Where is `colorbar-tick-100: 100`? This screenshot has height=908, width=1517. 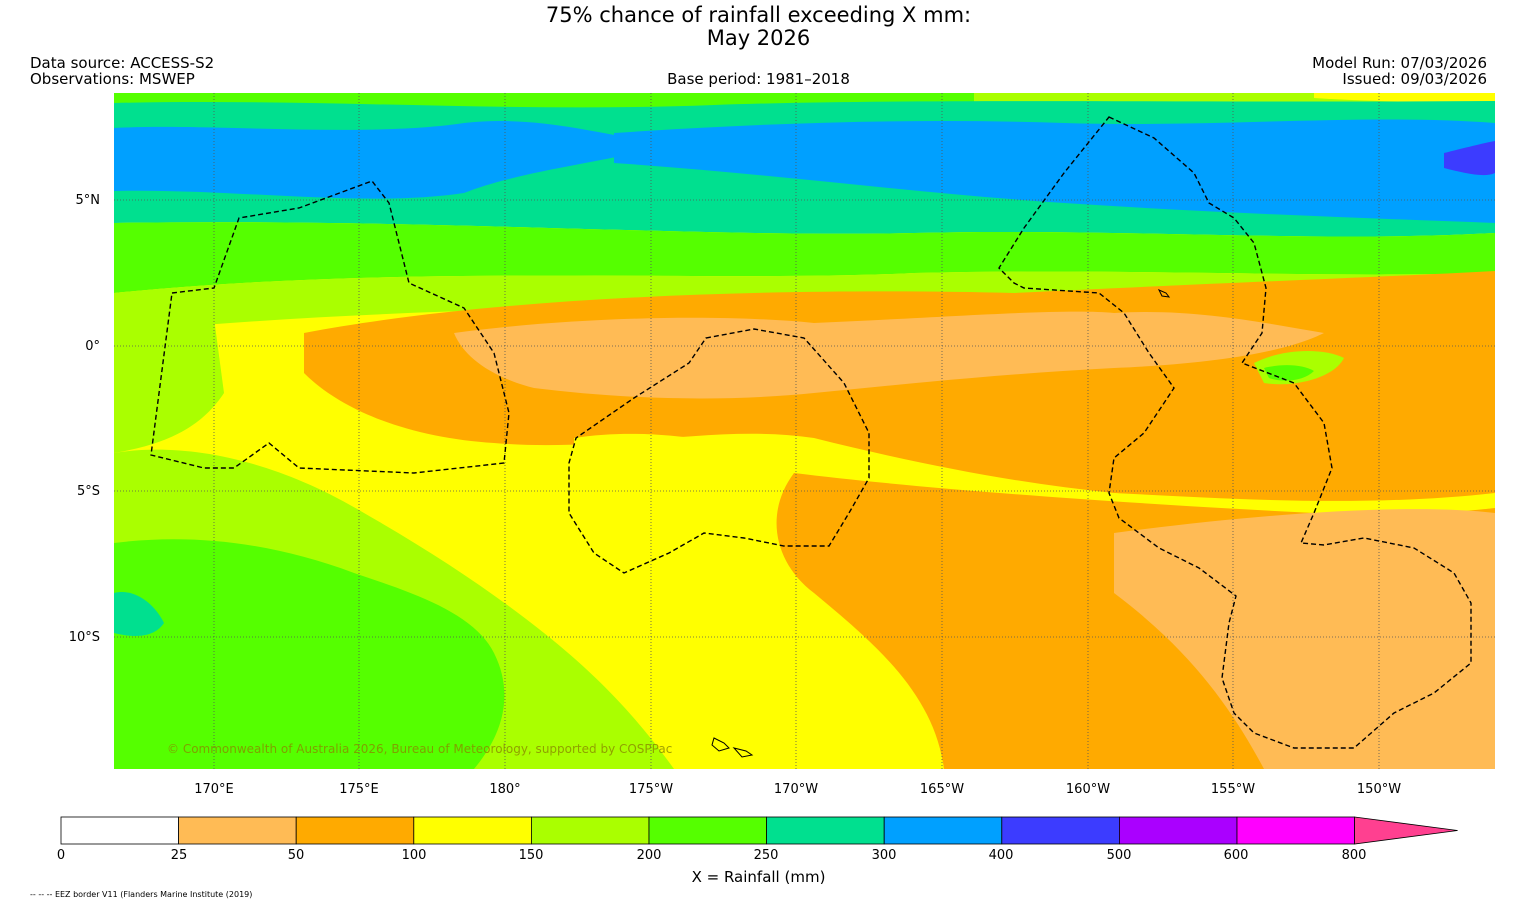 colorbar-tick-100: 100 is located at coordinates (414, 855).